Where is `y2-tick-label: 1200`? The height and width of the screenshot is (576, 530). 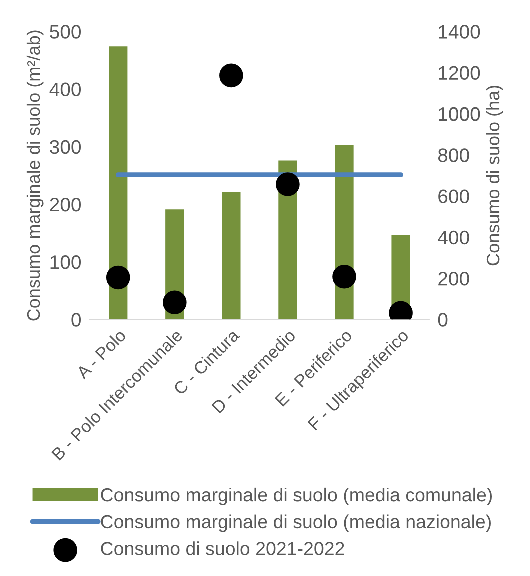 y2-tick-label: 1200 is located at coordinates (459, 73).